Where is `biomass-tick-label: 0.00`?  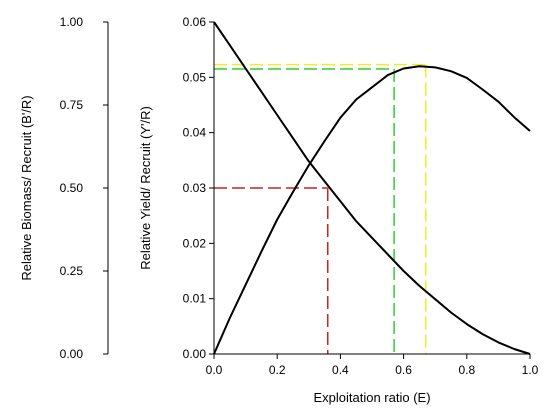
biomass-tick-label: 0.00 is located at coordinates (72, 354).